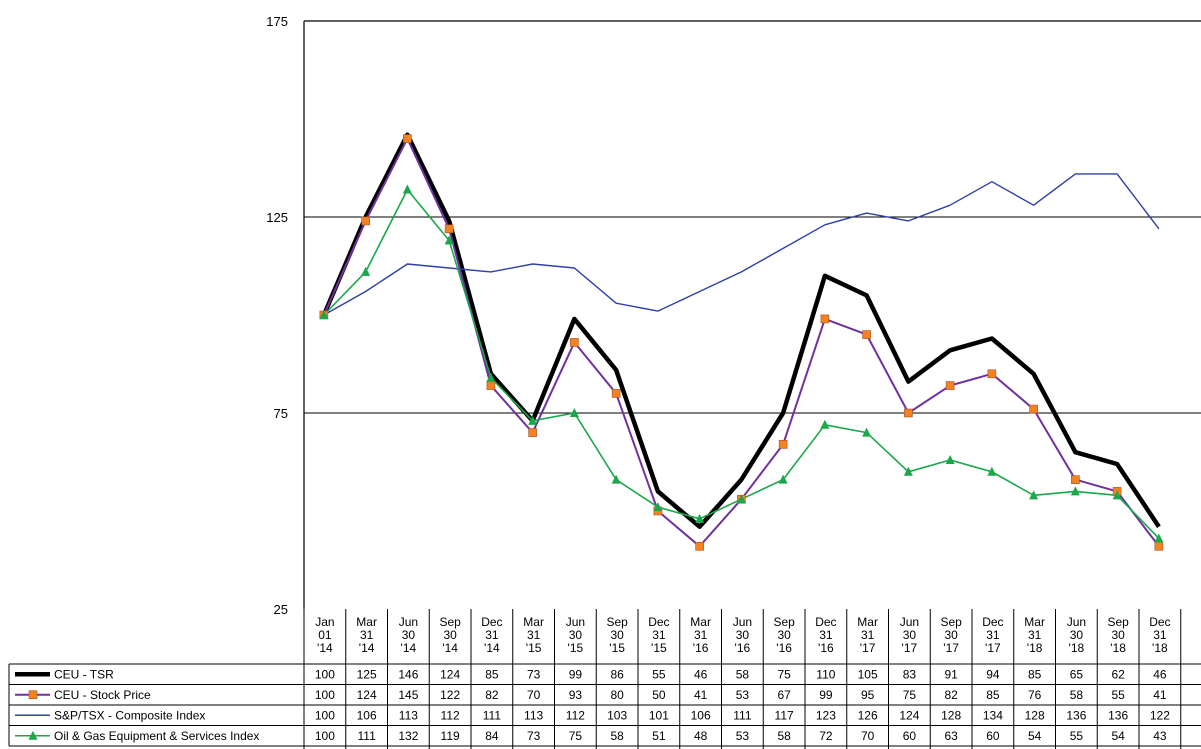 Image resolution: width=1201 pixels, height=749 pixels. Describe the element at coordinates (910, 648) in the screenshot. I see `x-tick-label: '17` at that location.